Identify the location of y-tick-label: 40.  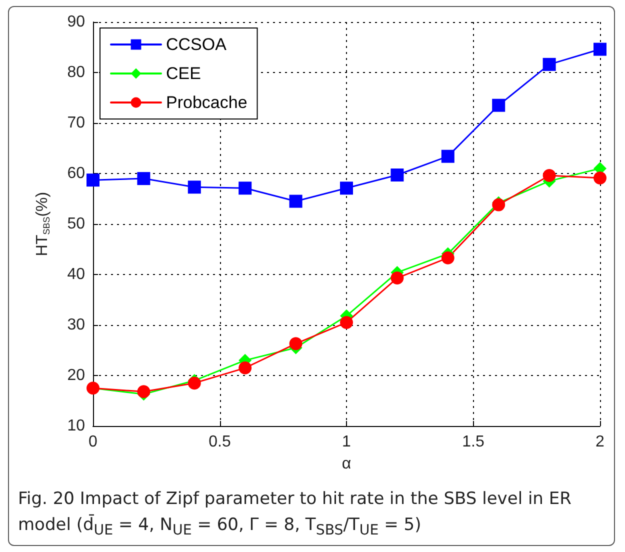
(76, 274).